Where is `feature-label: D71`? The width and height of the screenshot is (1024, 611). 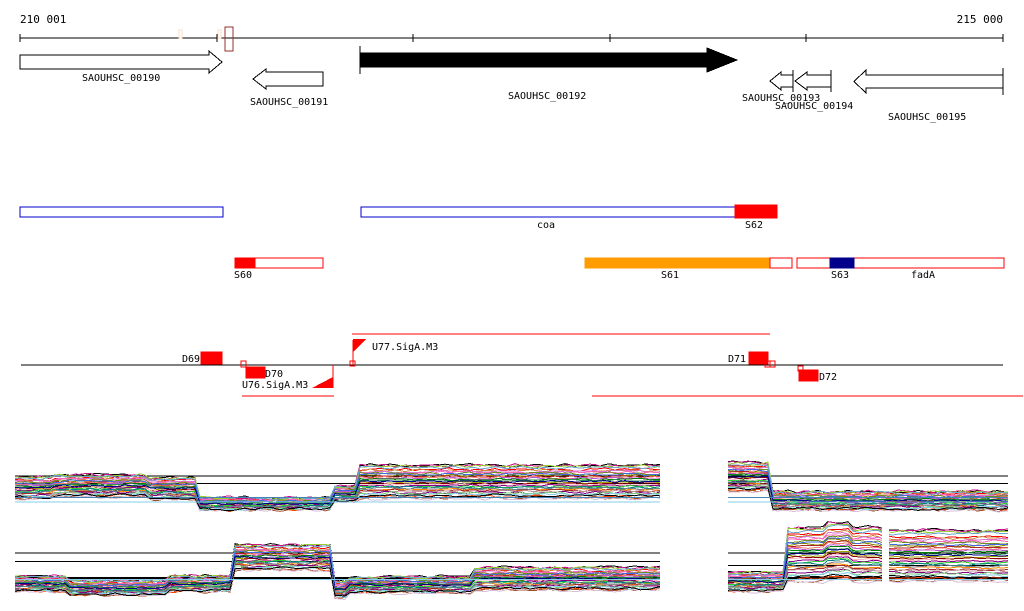 feature-label: D71 is located at coordinates (737, 359).